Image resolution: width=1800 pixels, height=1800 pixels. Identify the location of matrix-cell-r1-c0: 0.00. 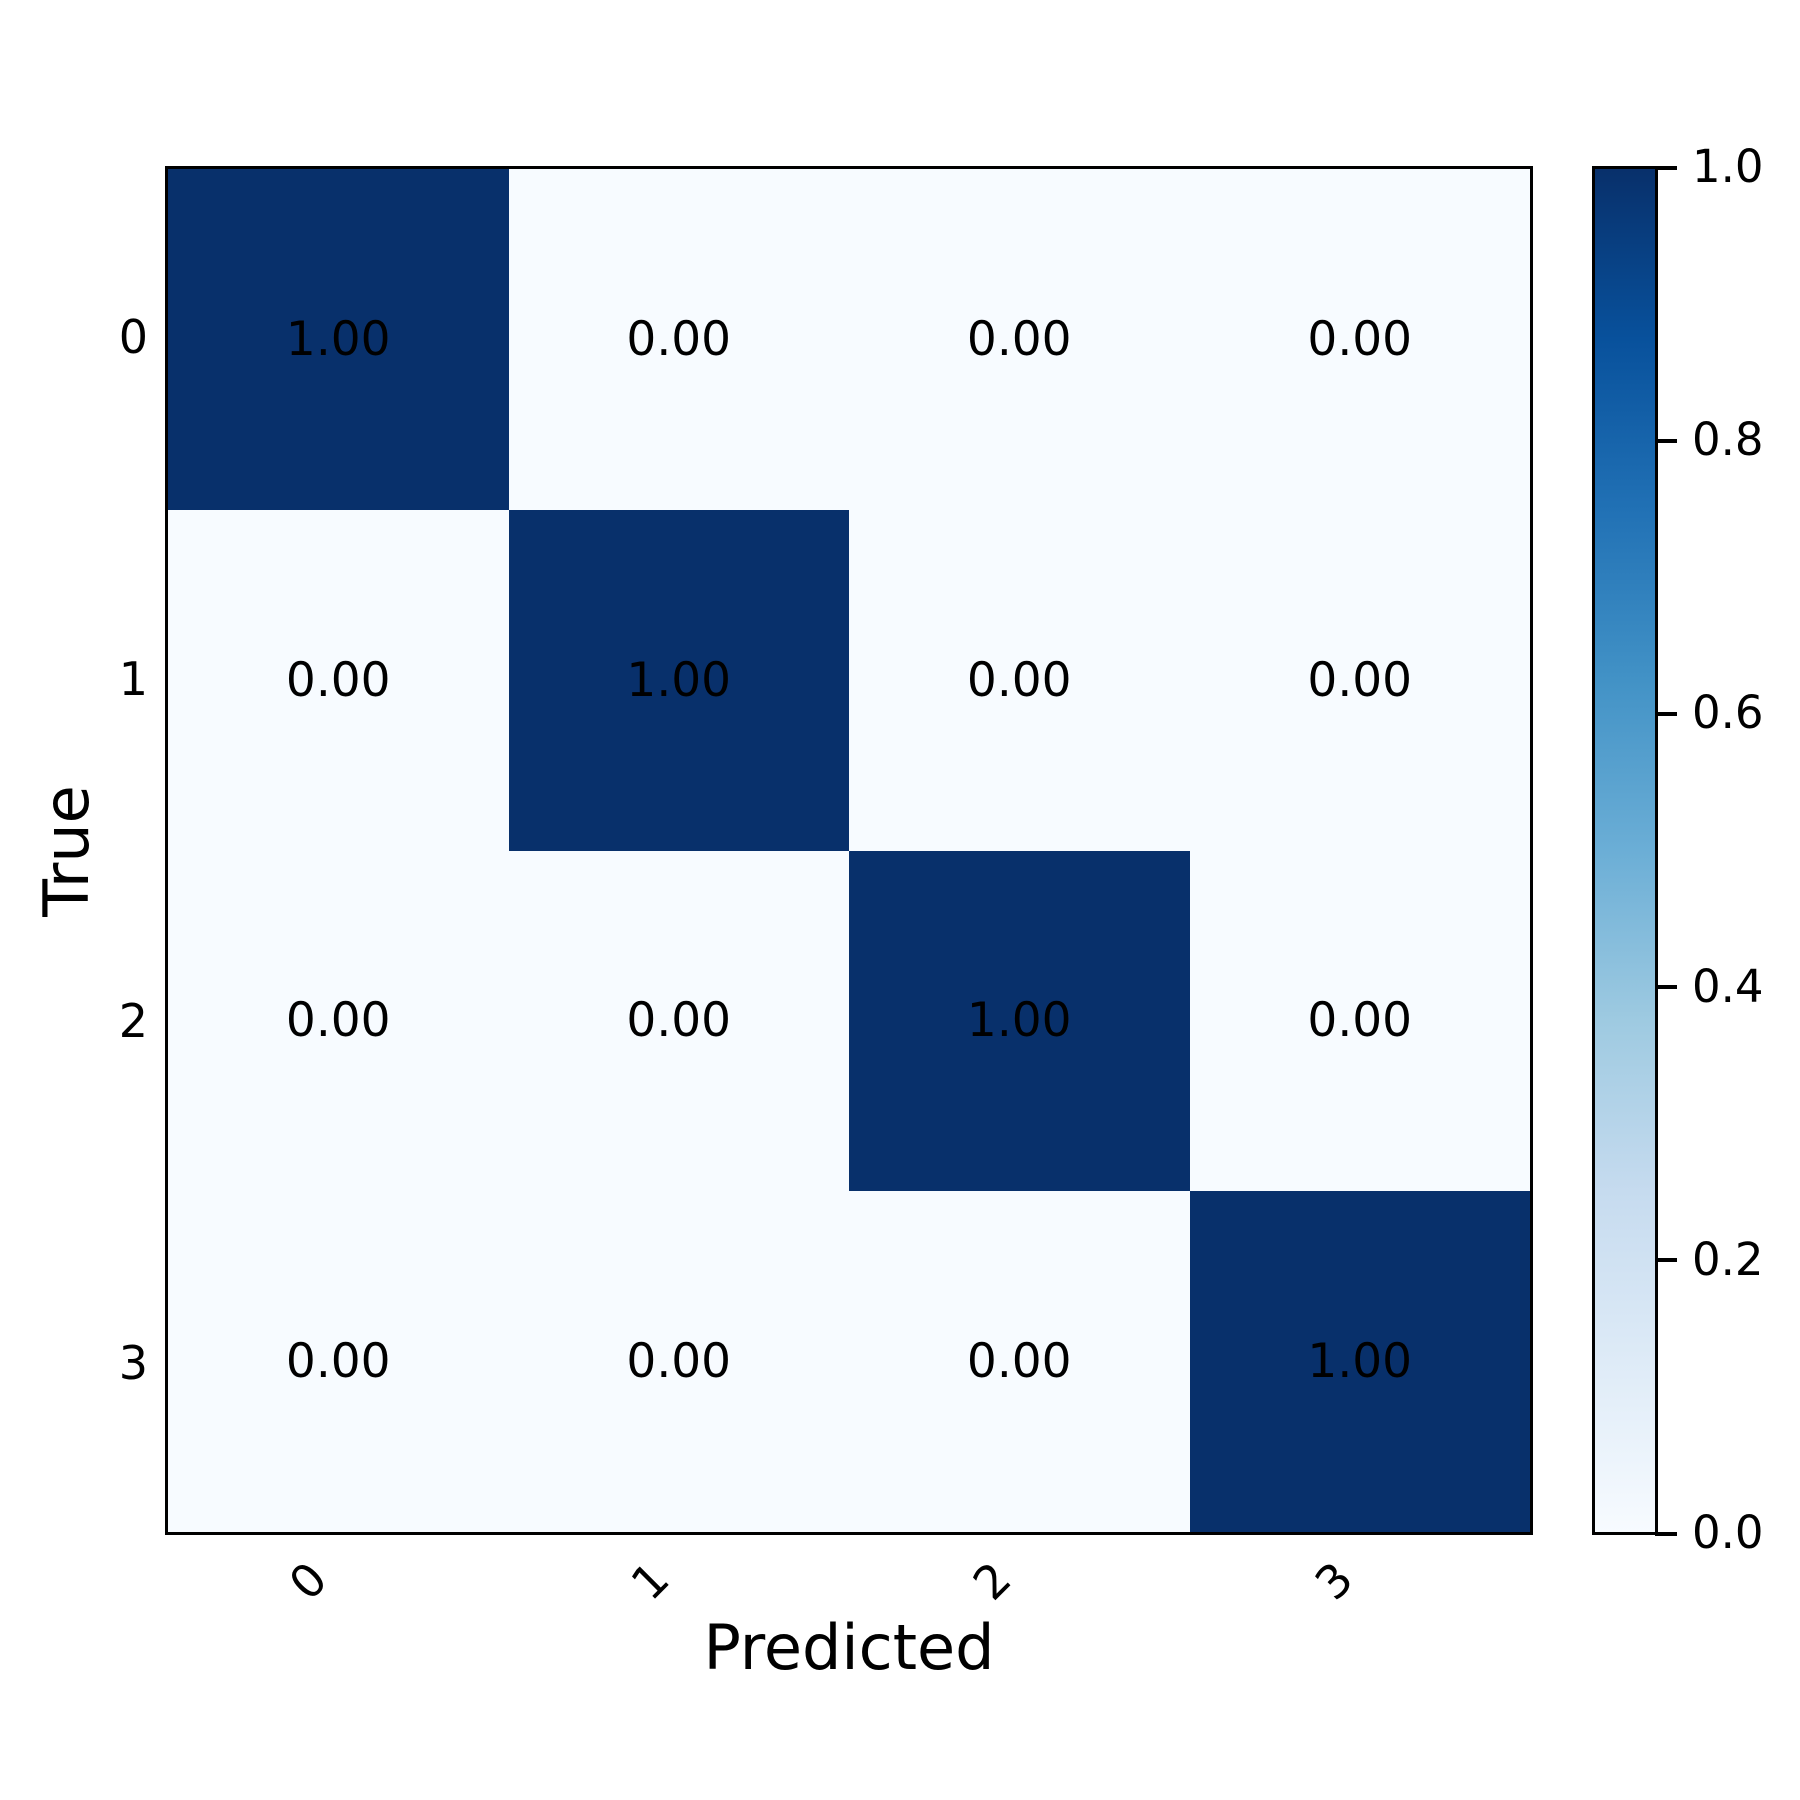
(338, 680).